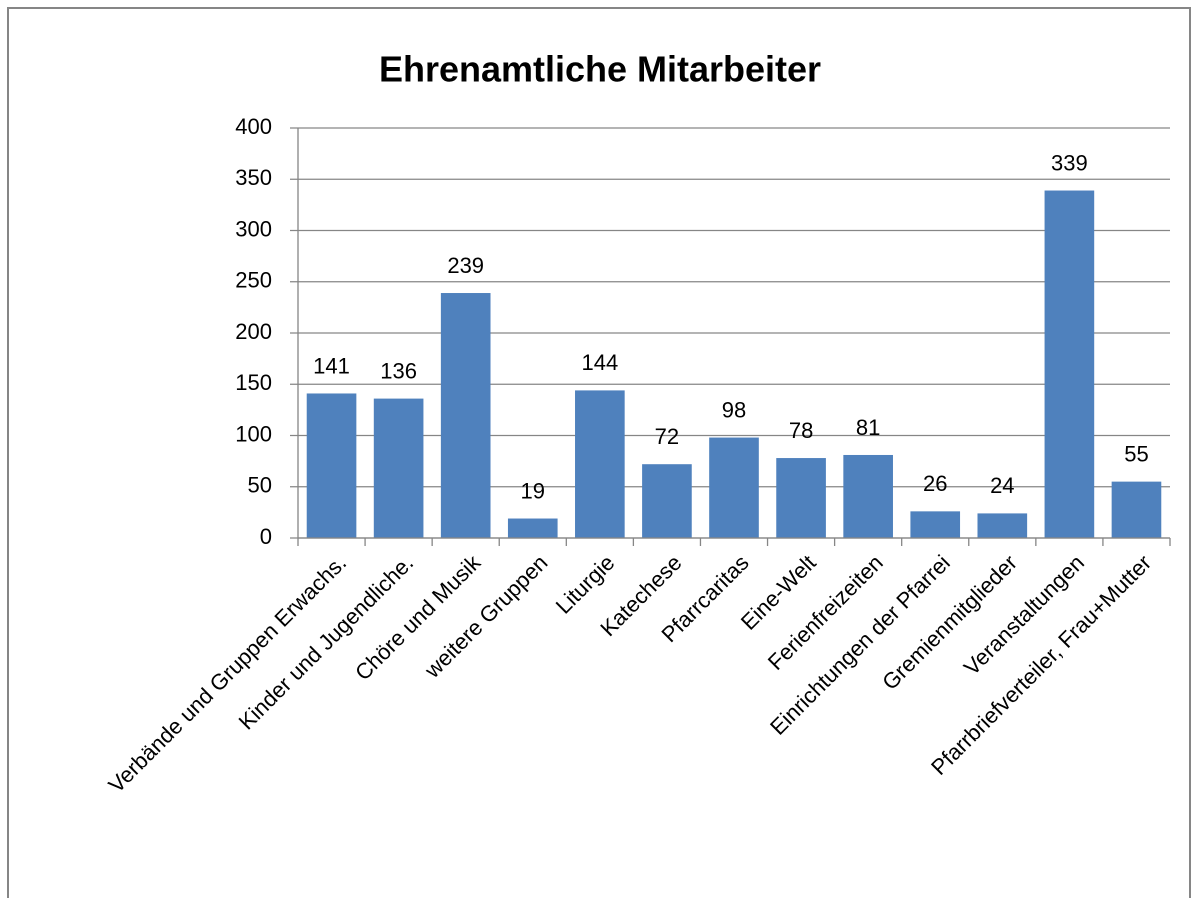 This screenshot has height=898, width=1198. I want to click on data-label: 19, so click(533, 490).